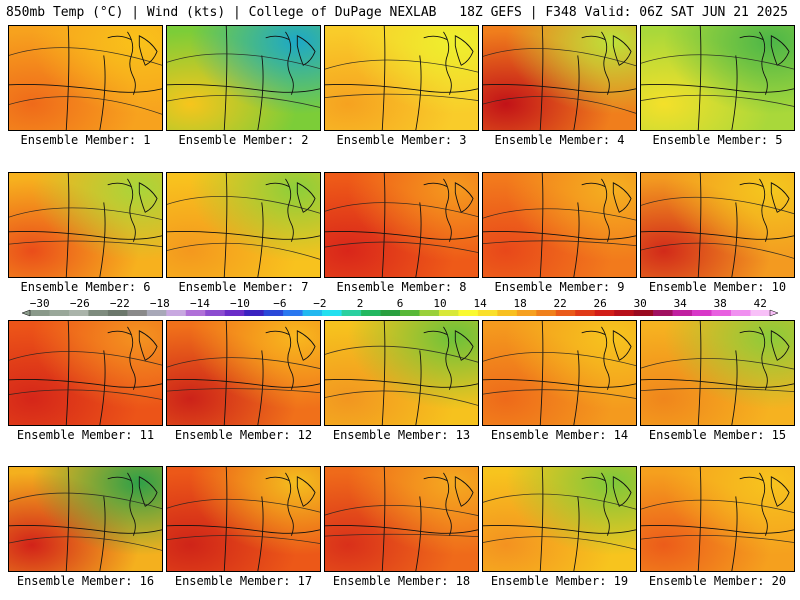 The height and width of the screenshot is (600, 800). I want to click on colorbar-tick-label: 10, so click(439, 303).